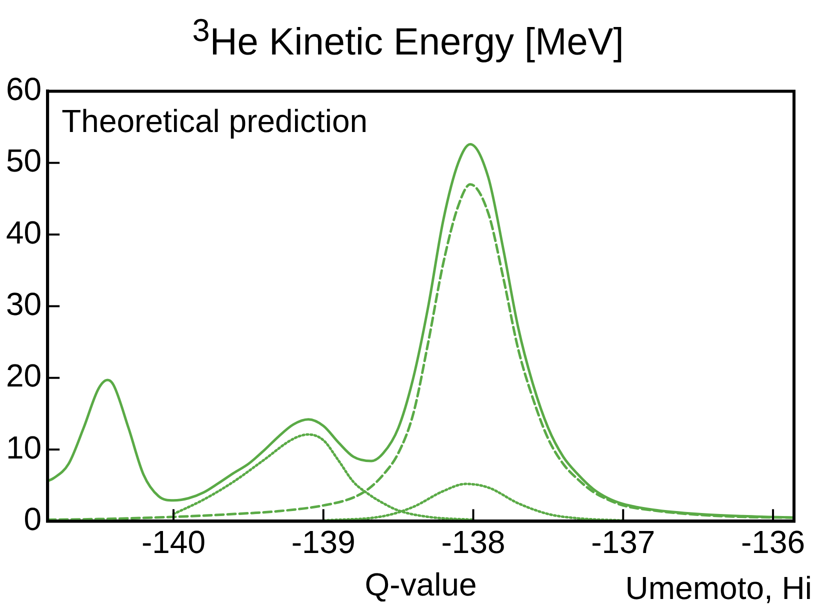 The width and height of the screenshot is (816, 607). Describe the element at coordinates (215, 121) in the screenshot. I see `annotation: Theoretical prediction` at that location.